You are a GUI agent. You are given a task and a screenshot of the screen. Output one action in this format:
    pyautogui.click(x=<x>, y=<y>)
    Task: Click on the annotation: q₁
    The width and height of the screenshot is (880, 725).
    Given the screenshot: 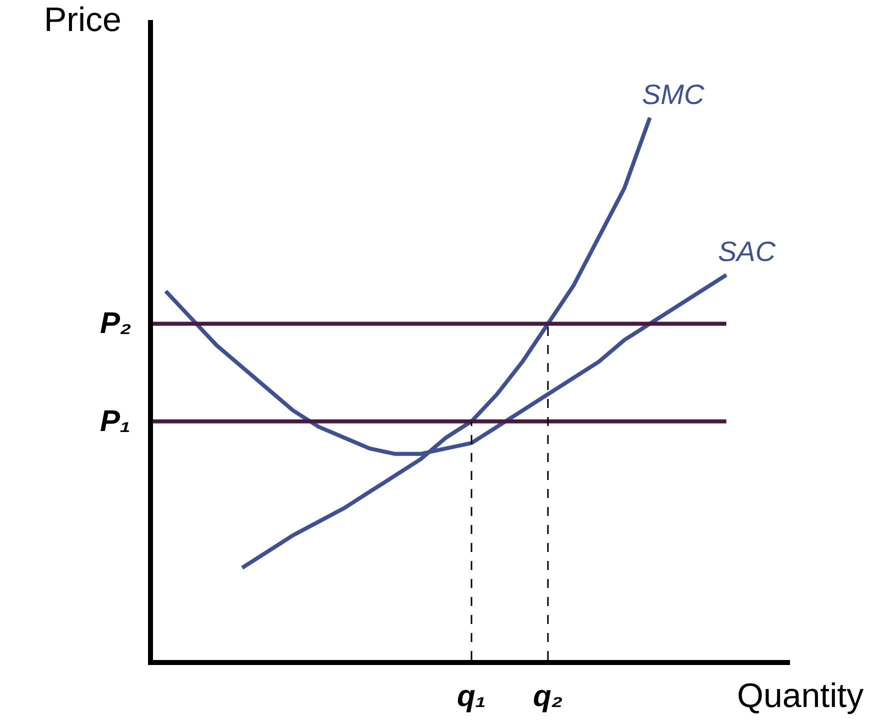 What is the action you would take?
    pyautogui.click(x=471, y=696)
    